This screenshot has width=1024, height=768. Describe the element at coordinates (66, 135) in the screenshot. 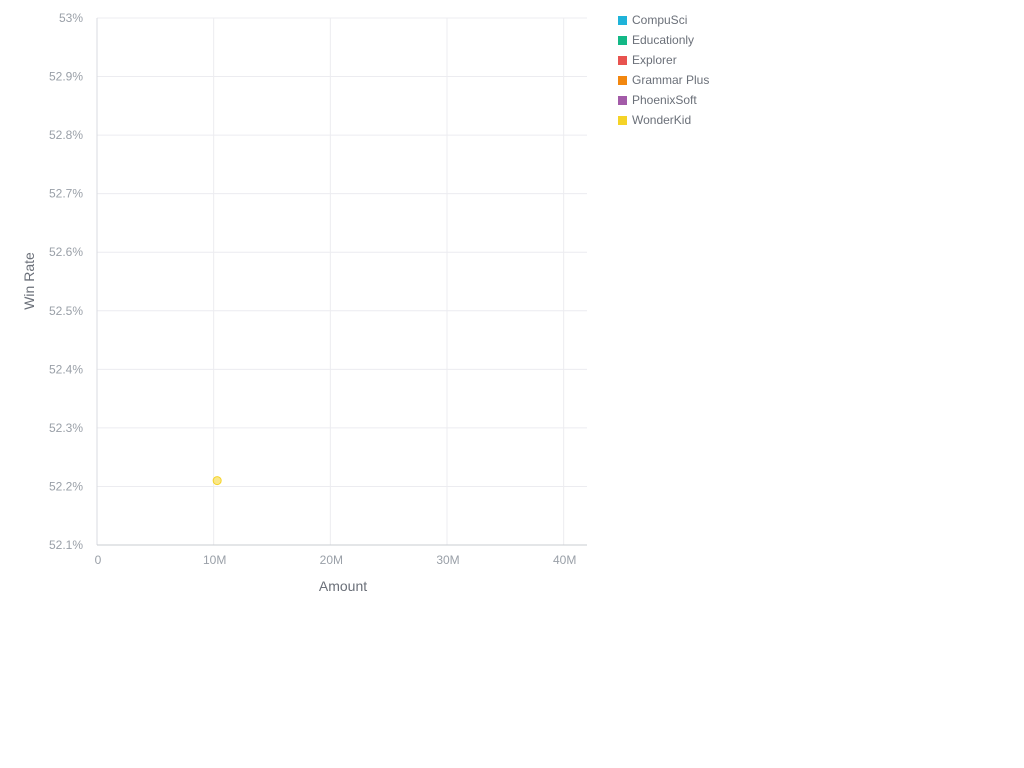

I see `y-tick-label: 52.8%` at that location.